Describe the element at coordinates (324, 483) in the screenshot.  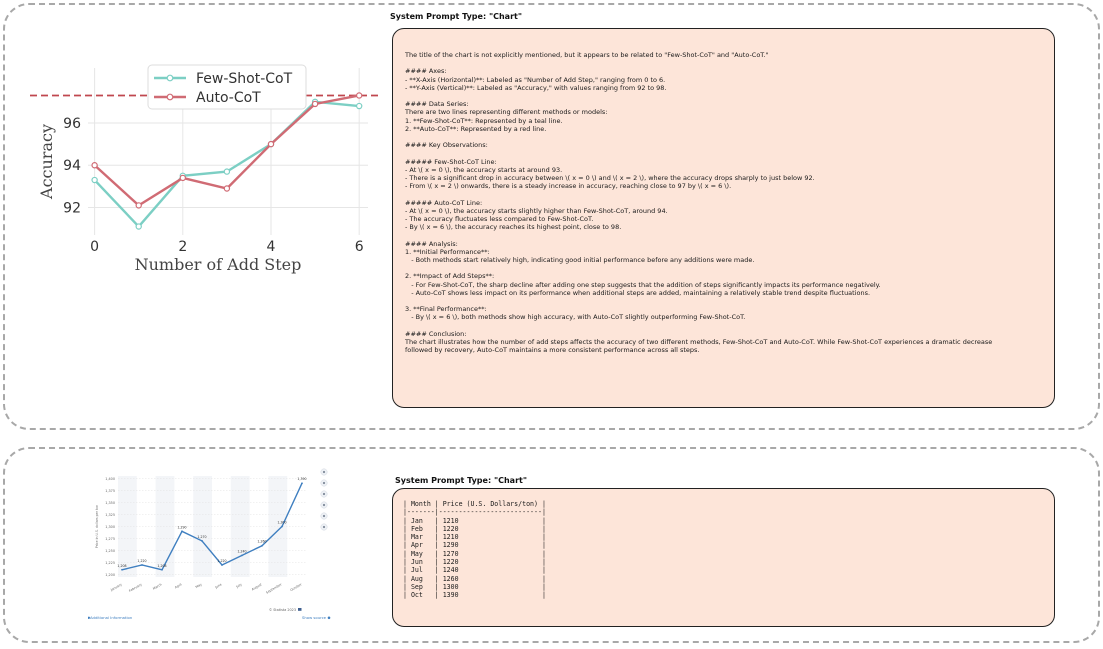
I see `star-icon` at that location.